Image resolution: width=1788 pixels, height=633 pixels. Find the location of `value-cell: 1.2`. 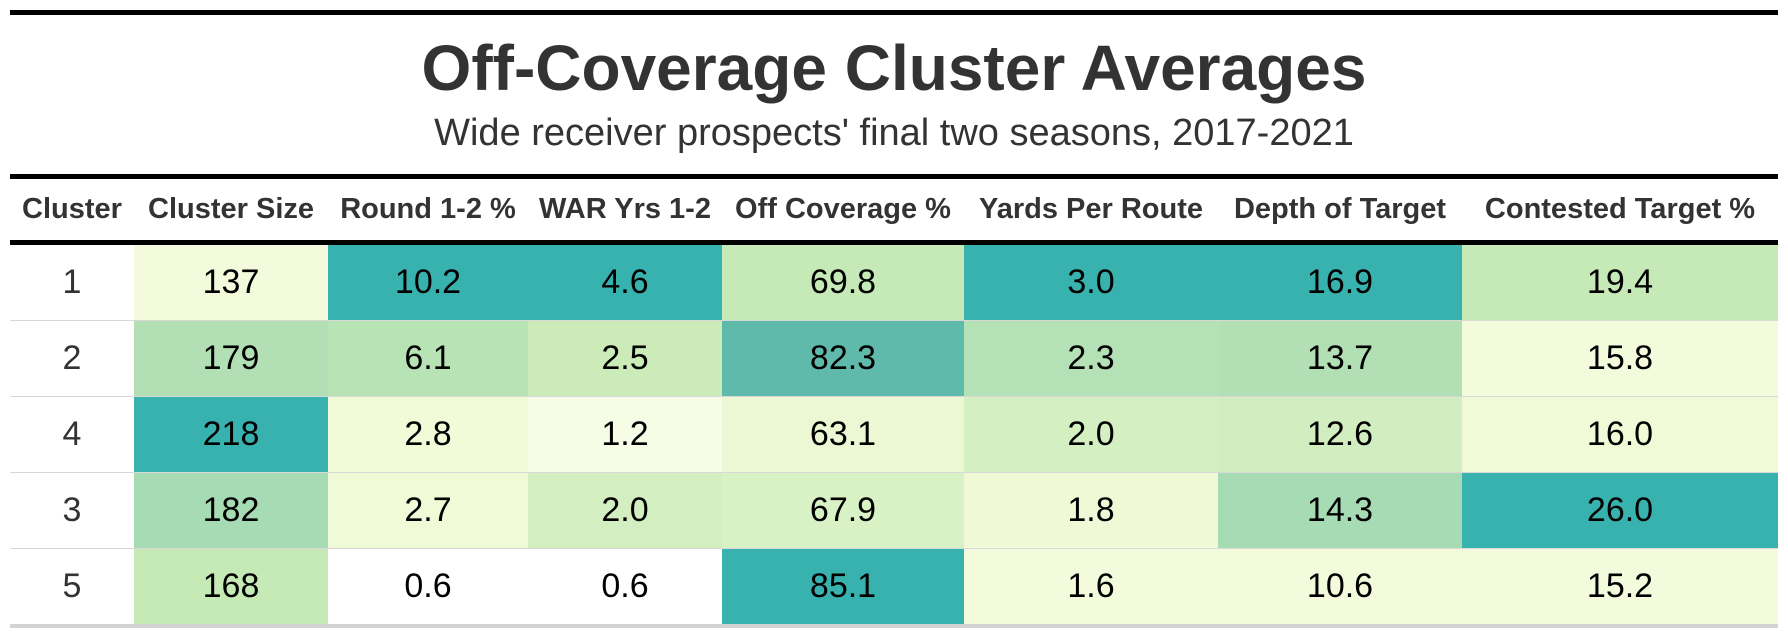

value-cell: 1.2 is located at coordinates (625, 434).